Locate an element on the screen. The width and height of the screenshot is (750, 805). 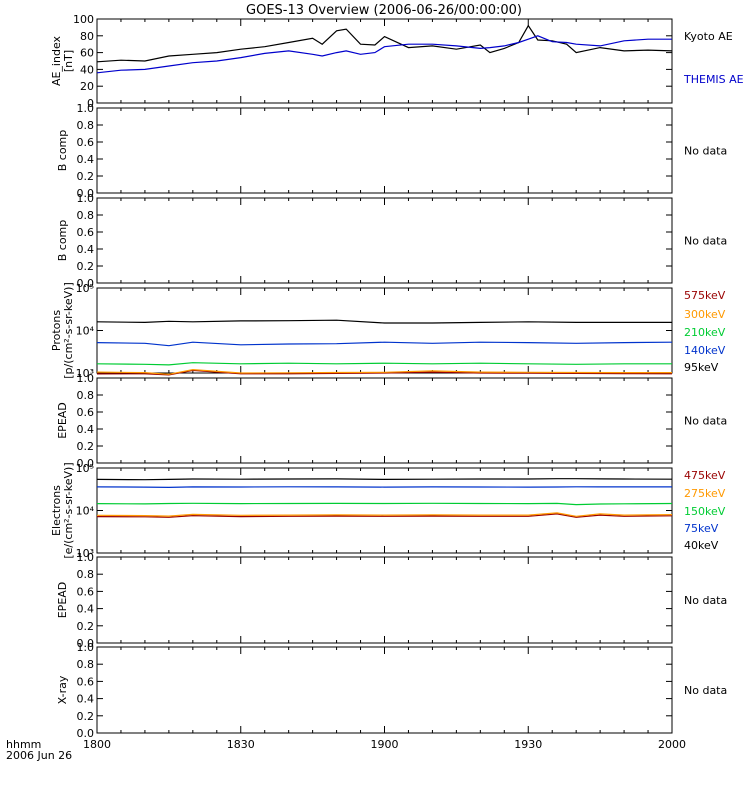
time-unit-label: hhmm is located at coordinates (23, 744).